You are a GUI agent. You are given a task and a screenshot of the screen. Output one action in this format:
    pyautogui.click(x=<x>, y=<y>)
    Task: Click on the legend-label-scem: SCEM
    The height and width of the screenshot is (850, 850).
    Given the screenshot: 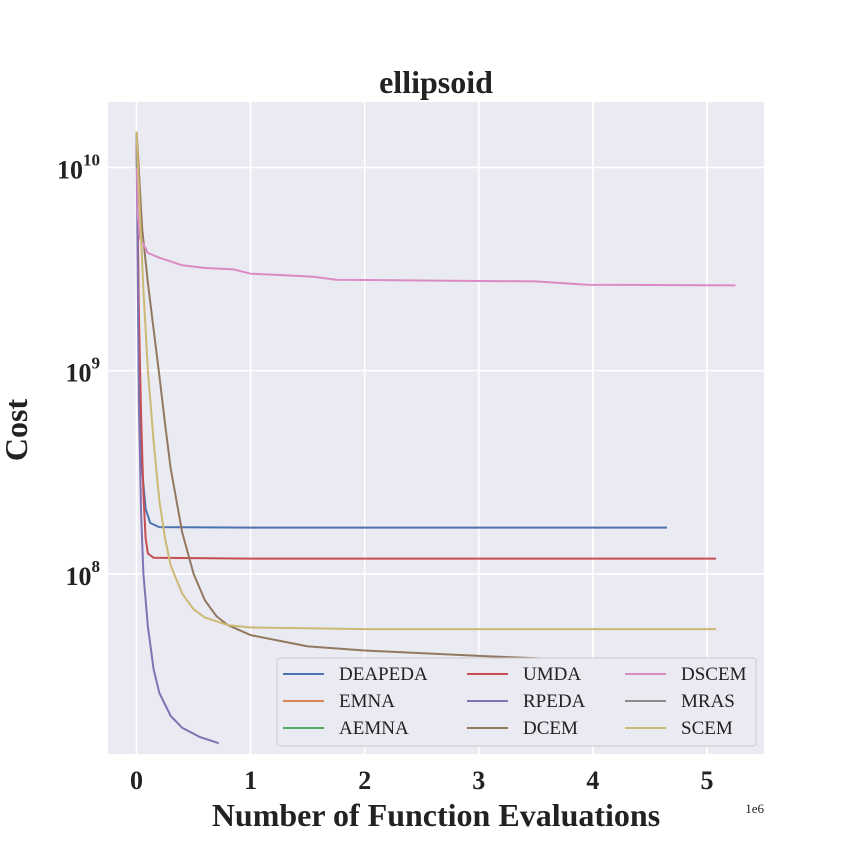 What is the action you would take?
    pyautogui.click(x=707, y=728)
    